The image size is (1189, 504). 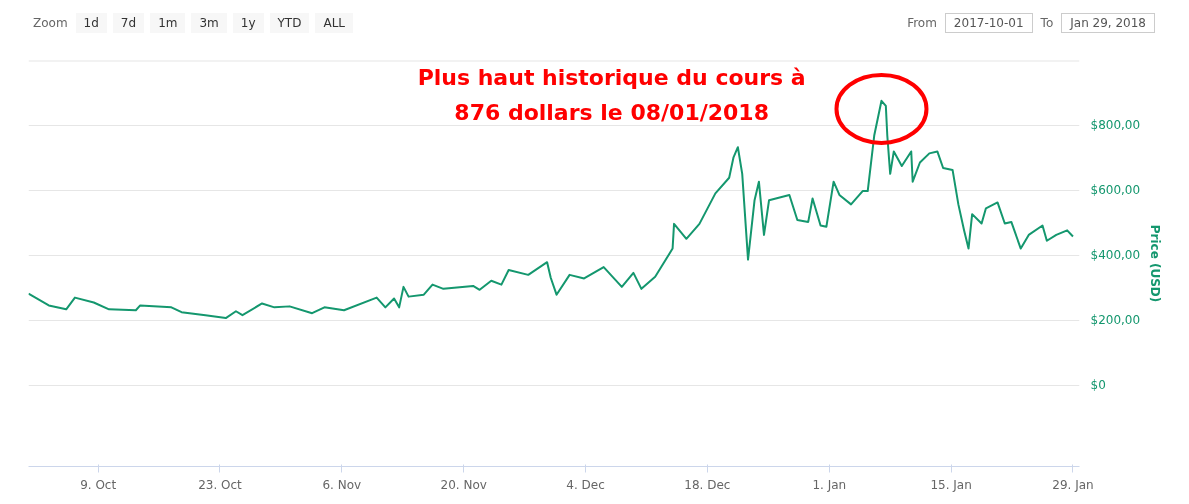 I want to click on text: Jan 29, 2018, so click(x=1108, y=23).